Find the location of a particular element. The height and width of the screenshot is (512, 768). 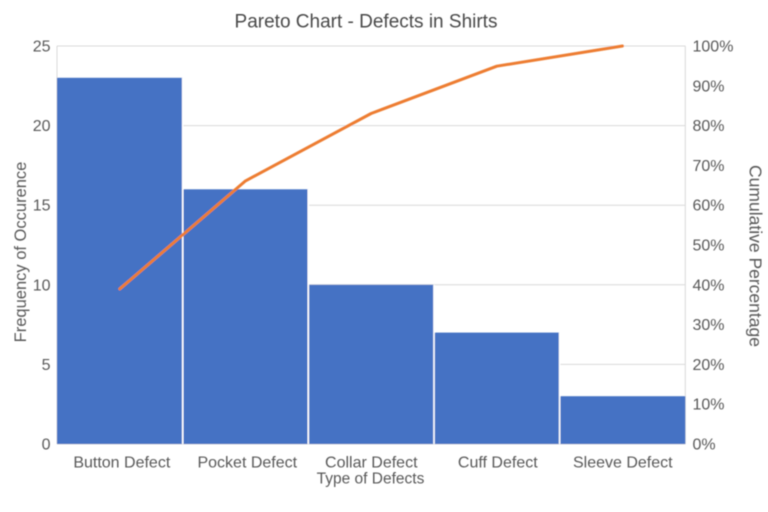

svg-text: 0 is located at coordinates (46, 445).